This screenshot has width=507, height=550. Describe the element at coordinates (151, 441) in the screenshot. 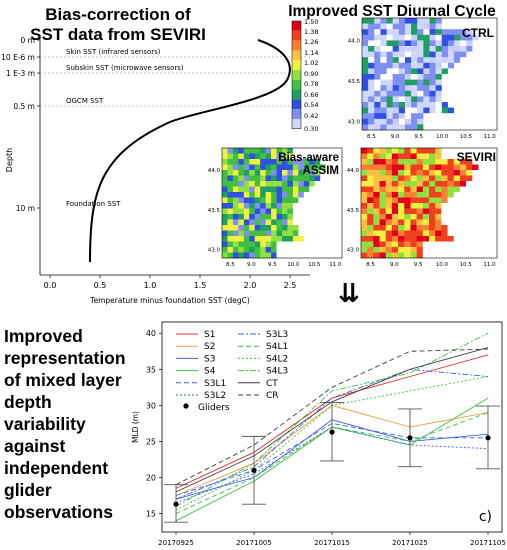

I see `chart-y-tick-label: 25` at that location.